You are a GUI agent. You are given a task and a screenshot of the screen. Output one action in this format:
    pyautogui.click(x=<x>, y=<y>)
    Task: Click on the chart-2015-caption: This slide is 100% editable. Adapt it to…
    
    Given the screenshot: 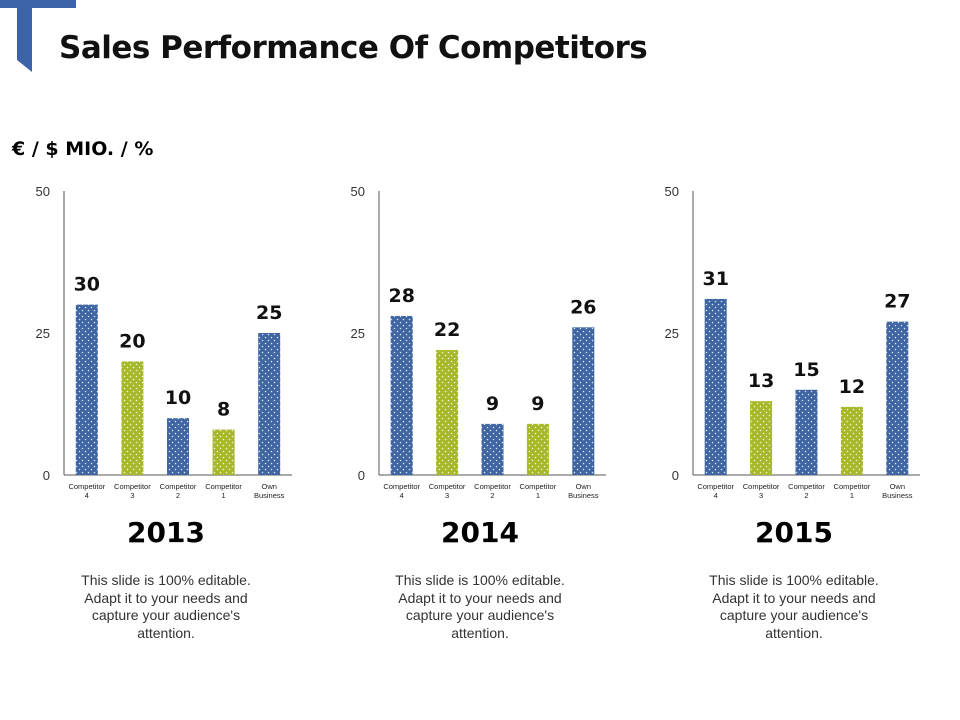 What is the action you would take?
    pyautogui.click(x=794, y=606)
    